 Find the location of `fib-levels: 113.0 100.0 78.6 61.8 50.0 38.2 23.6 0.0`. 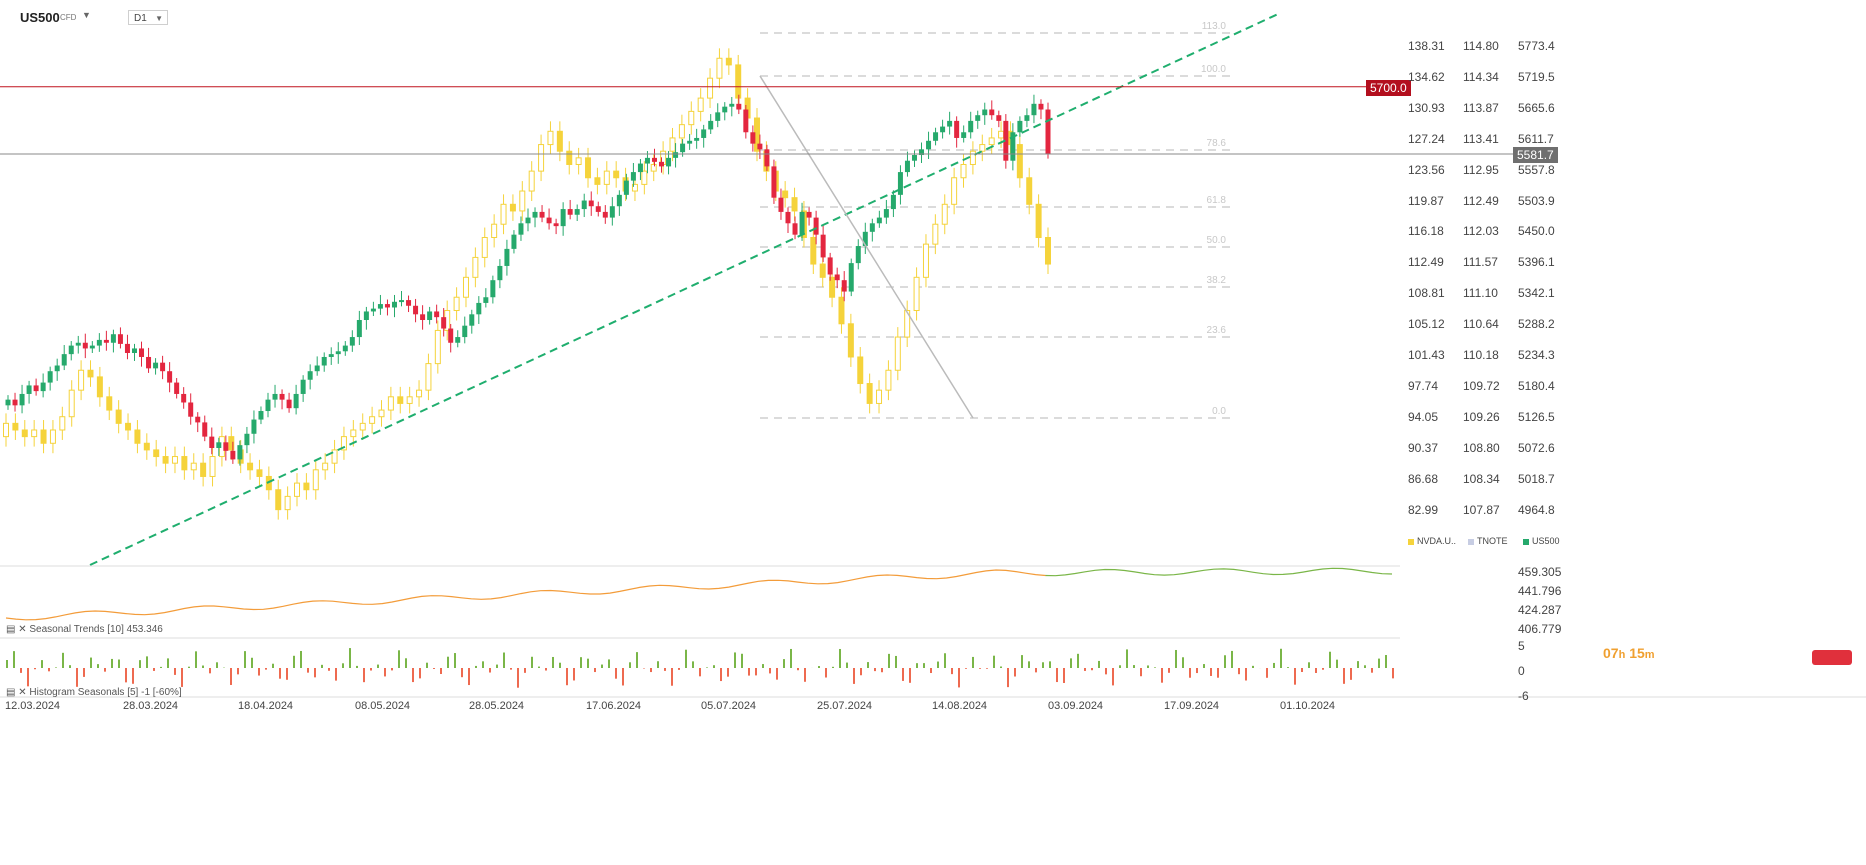

fib-levels: 113.0 100.0 78.6 61.8 50.0 38.2 23.6 0.0 is located at coordinates (995, 220).